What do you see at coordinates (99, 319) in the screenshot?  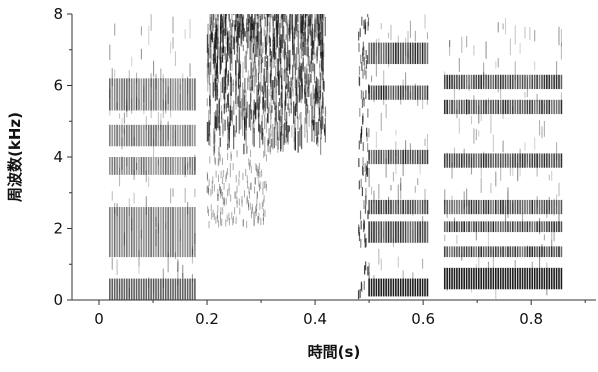 I see `x-tick-label: 0` at bounding box center [99, 319].